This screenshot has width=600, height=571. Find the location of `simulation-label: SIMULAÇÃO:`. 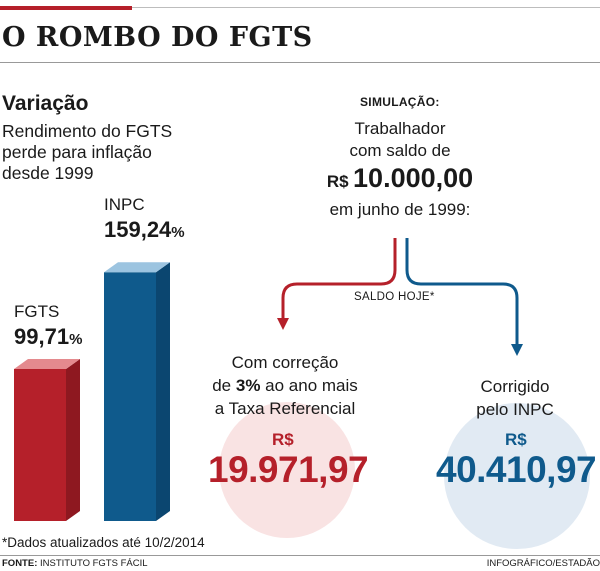

simulation-label: SIMULAÇÃO: is located at coordinates (400, 102).